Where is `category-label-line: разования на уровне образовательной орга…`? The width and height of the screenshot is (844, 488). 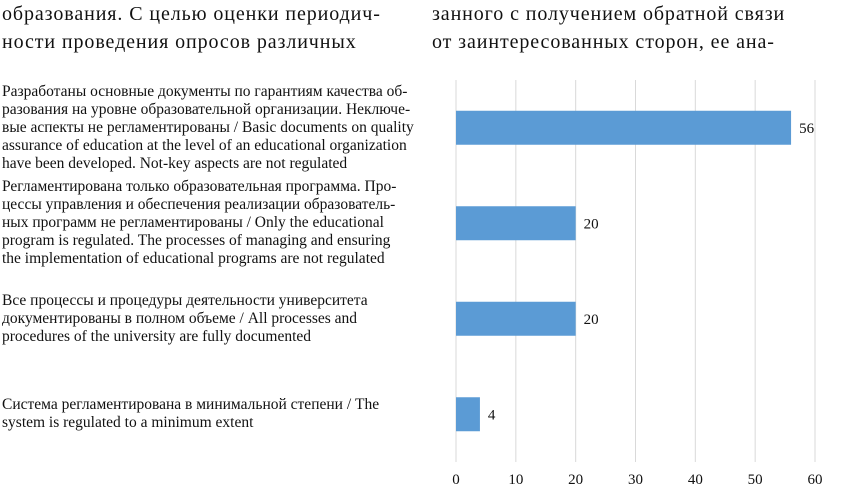 category-label-line: разования на уровне образовательной орга… is located at coordinates (206, 109).